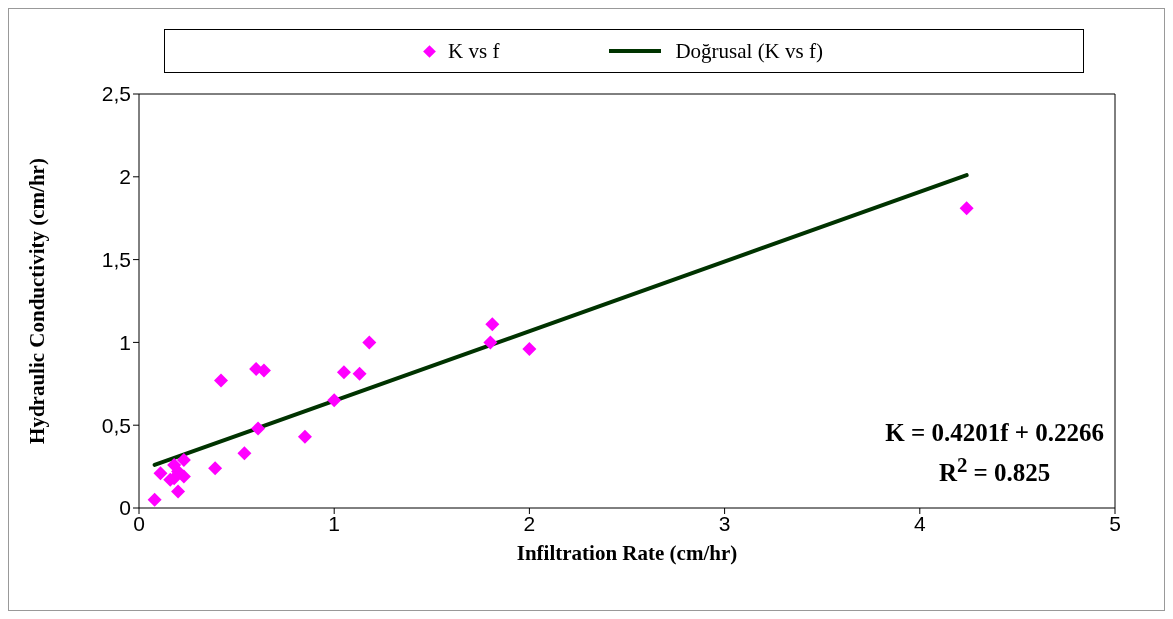 This screenshot has width=1173, height=619. Describe the element at coordinates (919, 523) in the screenshot. I see `x-tick-label: 4` at that location.